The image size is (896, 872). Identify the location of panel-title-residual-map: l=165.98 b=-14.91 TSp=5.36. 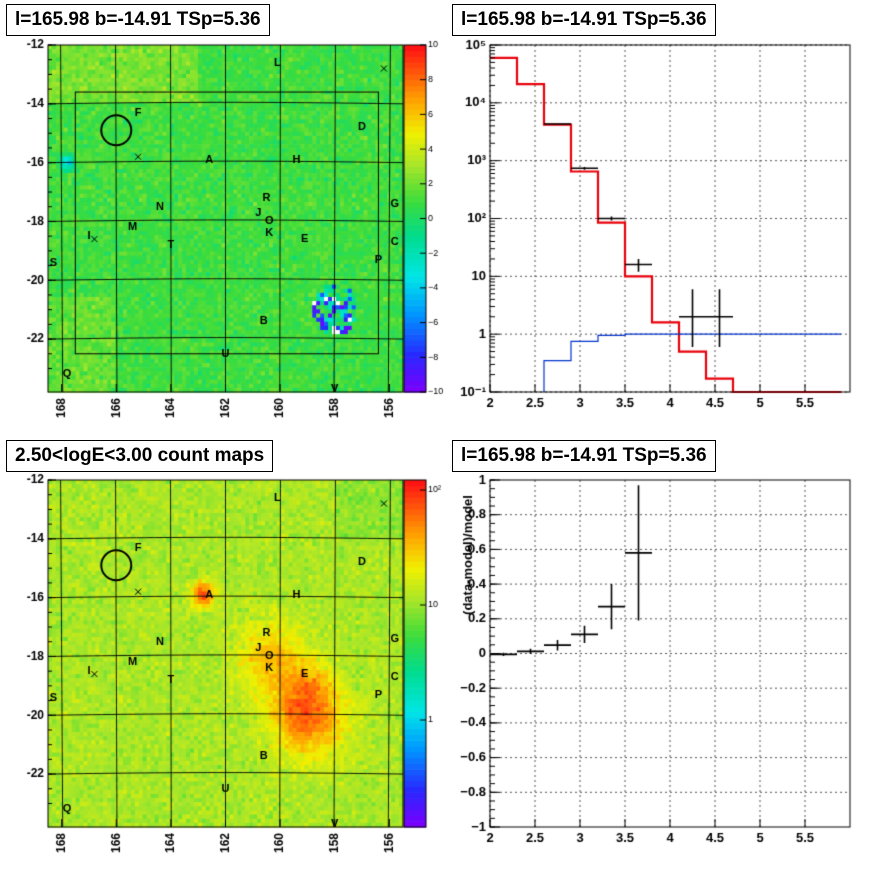
(138, 20).